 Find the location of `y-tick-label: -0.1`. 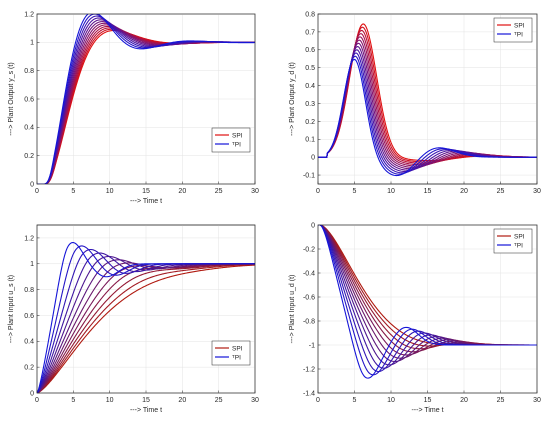

y-tick-label: -0.1 is located at coordinates (309, 175).